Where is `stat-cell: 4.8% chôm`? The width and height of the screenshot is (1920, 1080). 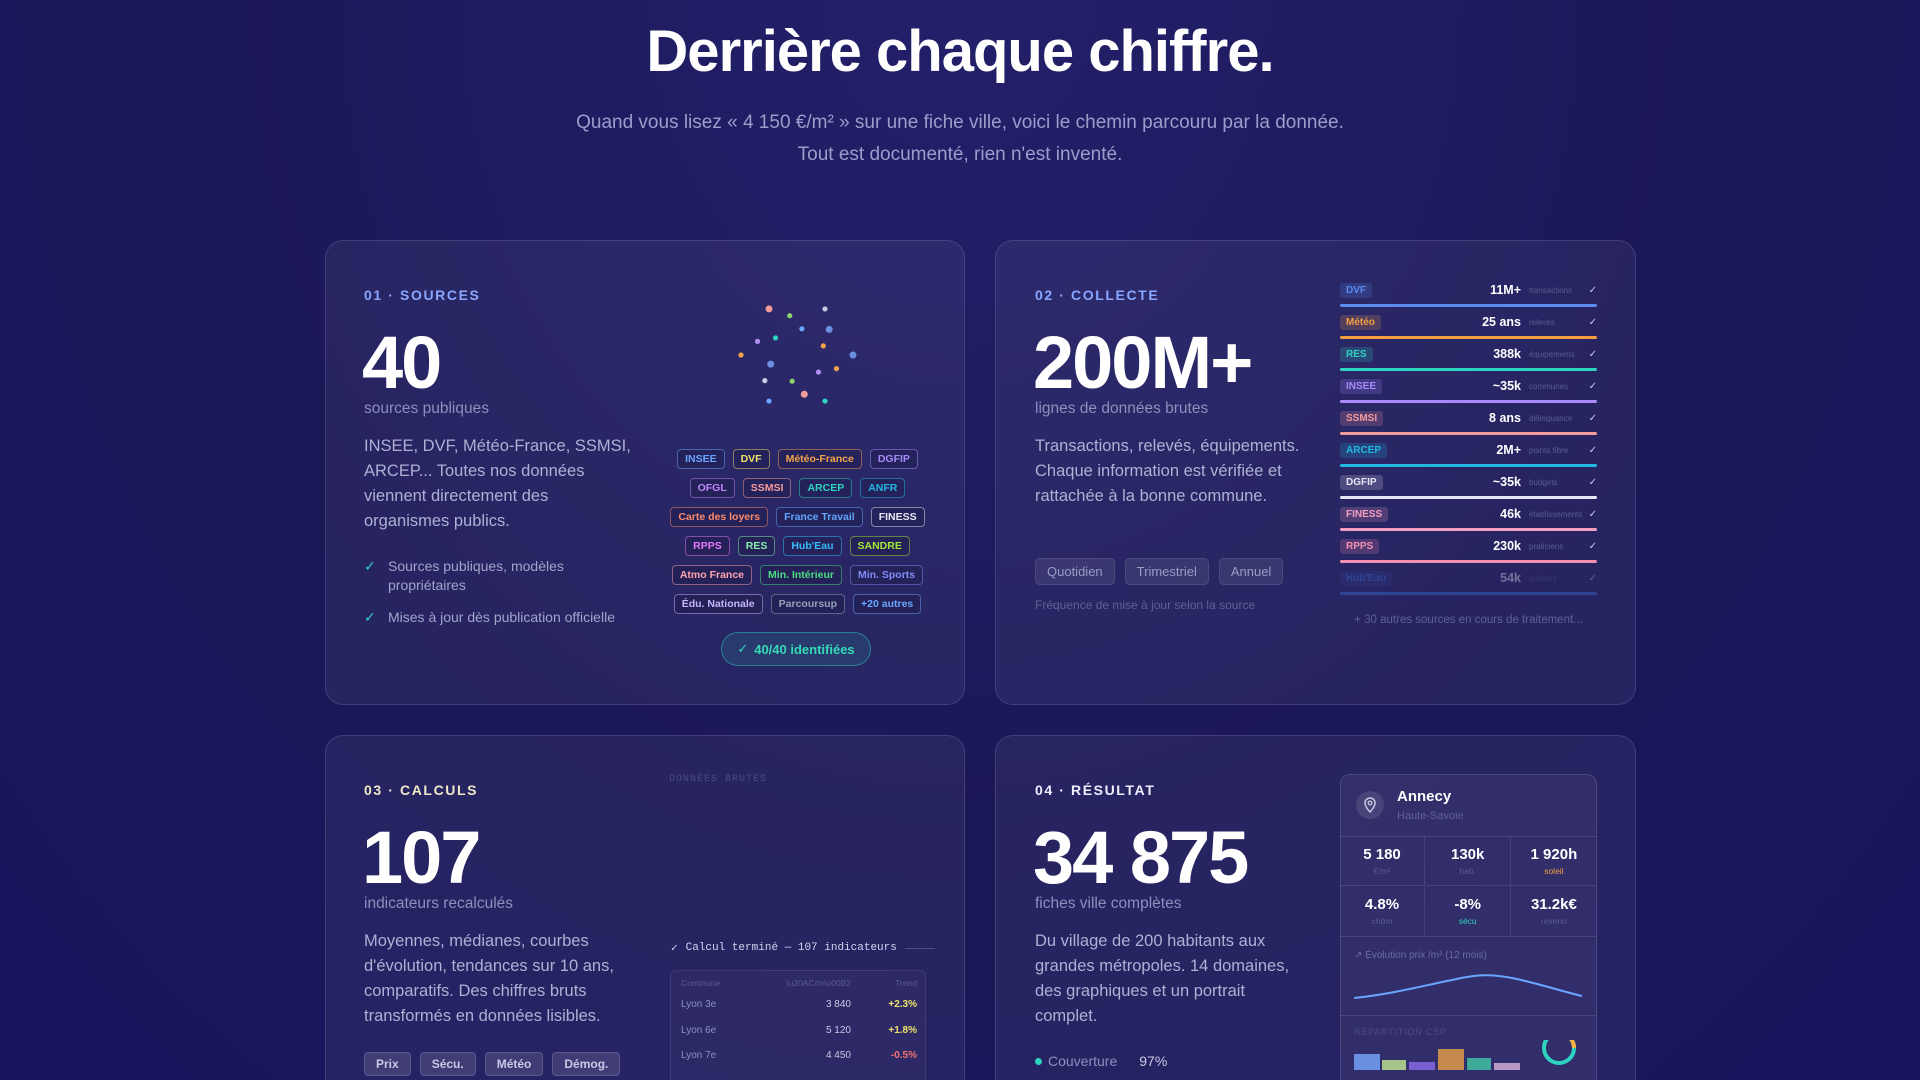
stat-cell: 4.8% chôm is located at coordinates (1382, 911).